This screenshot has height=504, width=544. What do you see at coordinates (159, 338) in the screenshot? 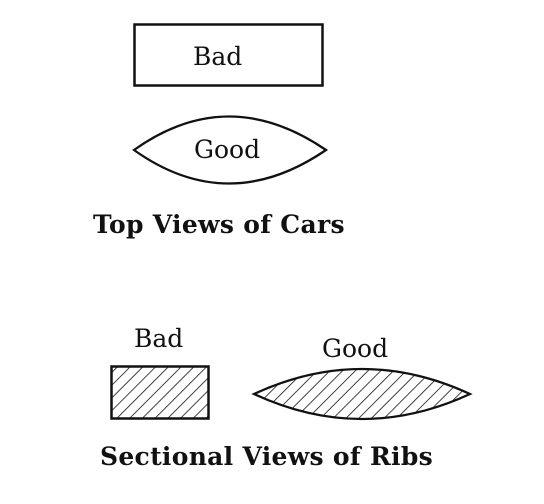
I see `rib-bad-label: Bad` at bounding box center [159, 338].